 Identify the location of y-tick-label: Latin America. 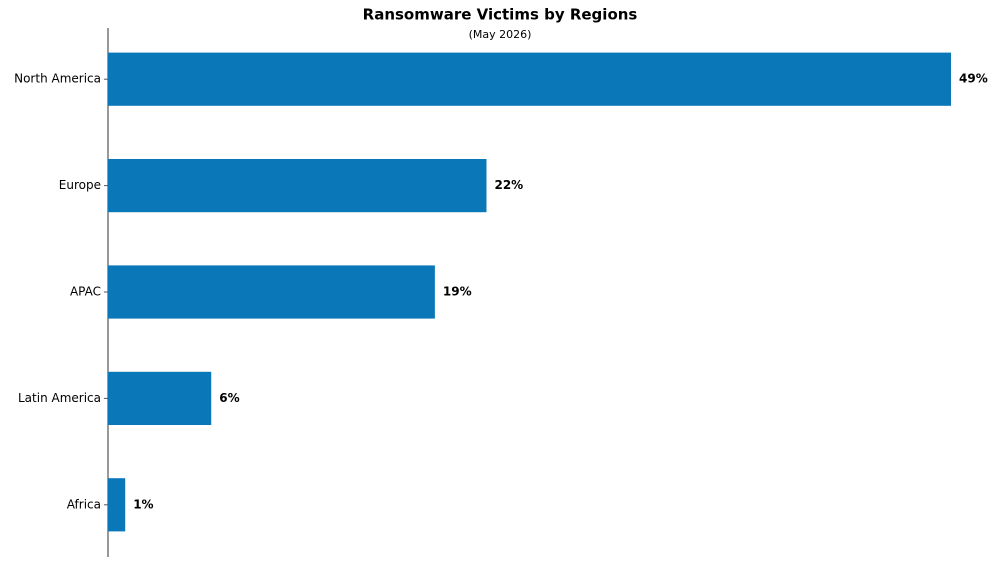
(59, 398).